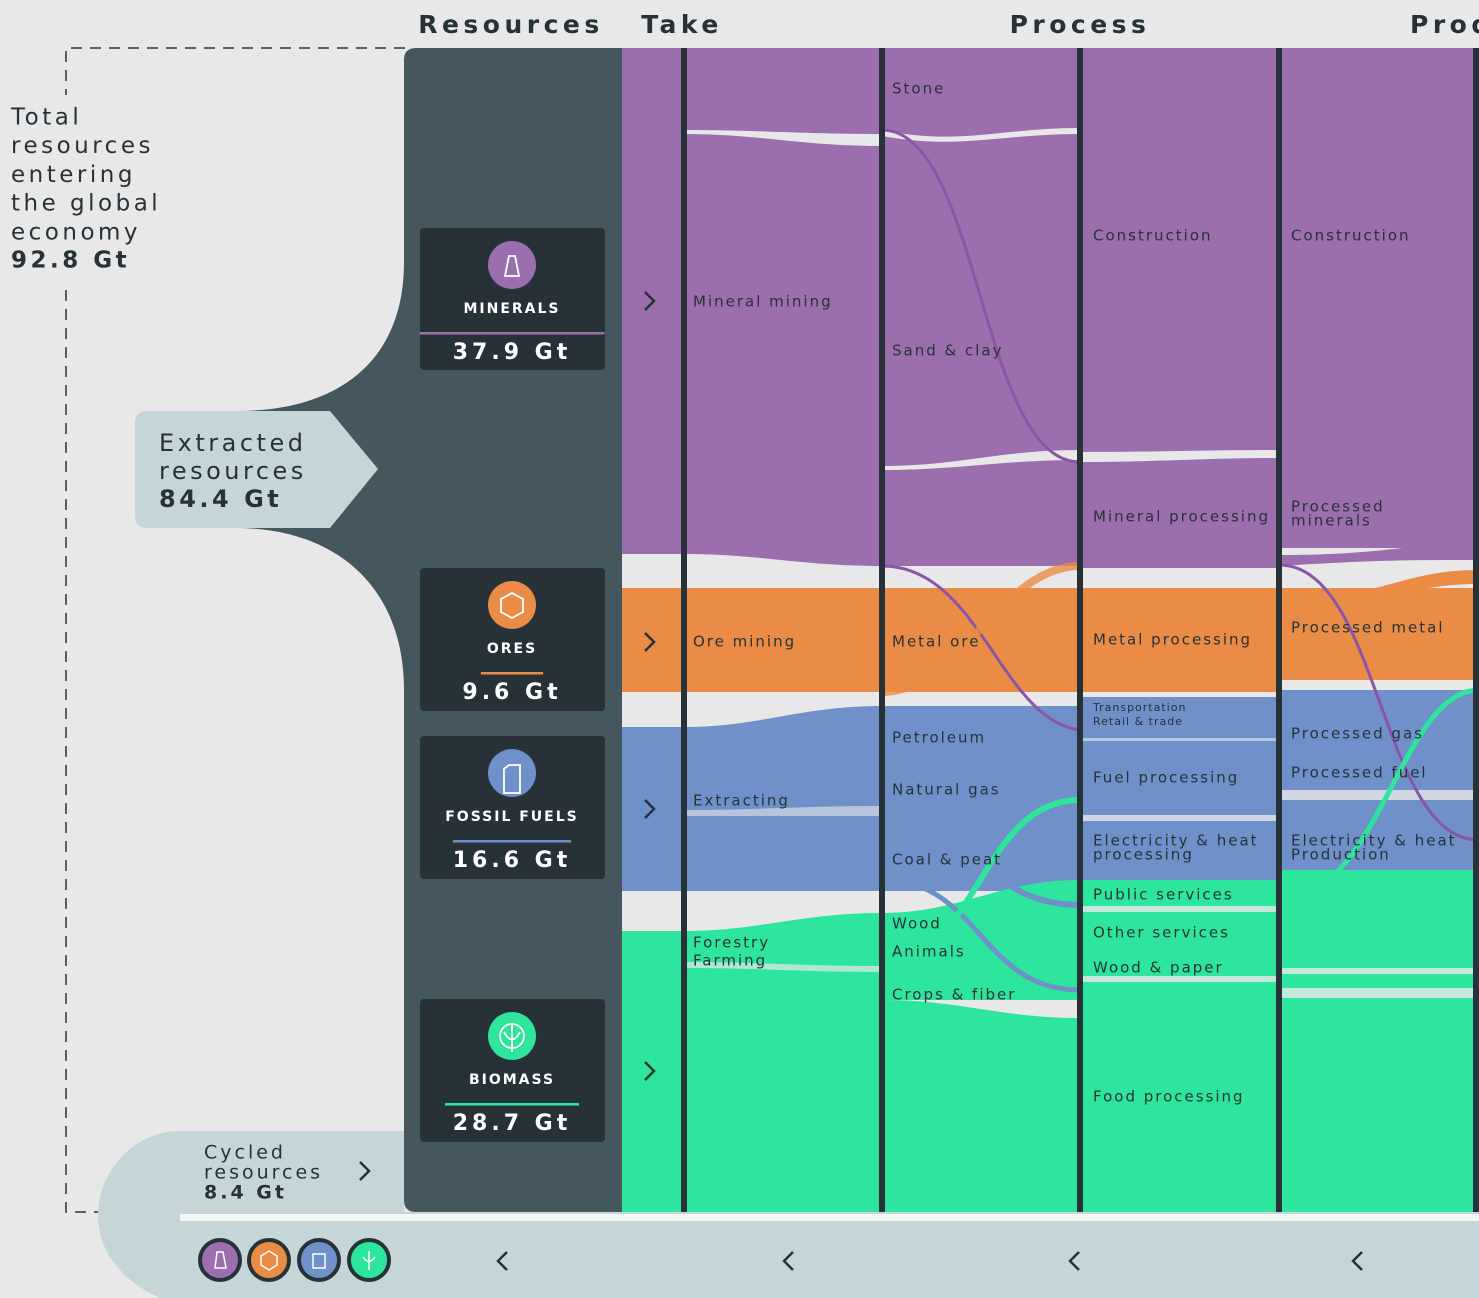 This screenshot has height=1298, width=1479. Describe the element at coordinates (1161, 933) in the screenshot. I see `node-label: Other services` at that location.